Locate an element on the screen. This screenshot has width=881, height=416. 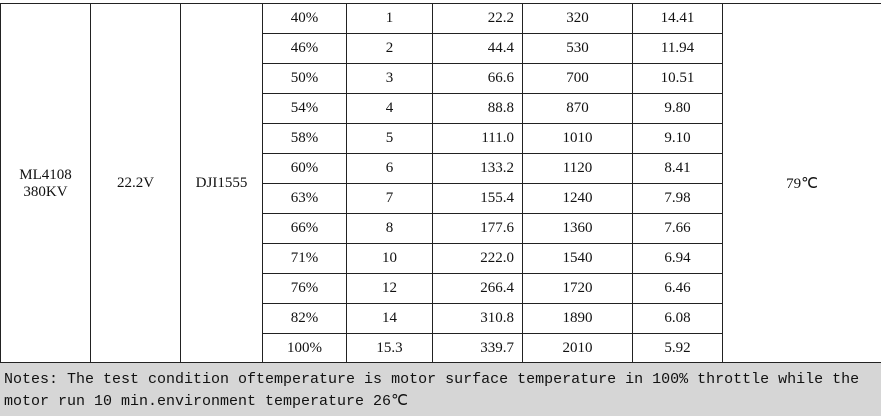
table-row: 46% 2 44.4 530 11.94 is located at coordinates (441, 48).